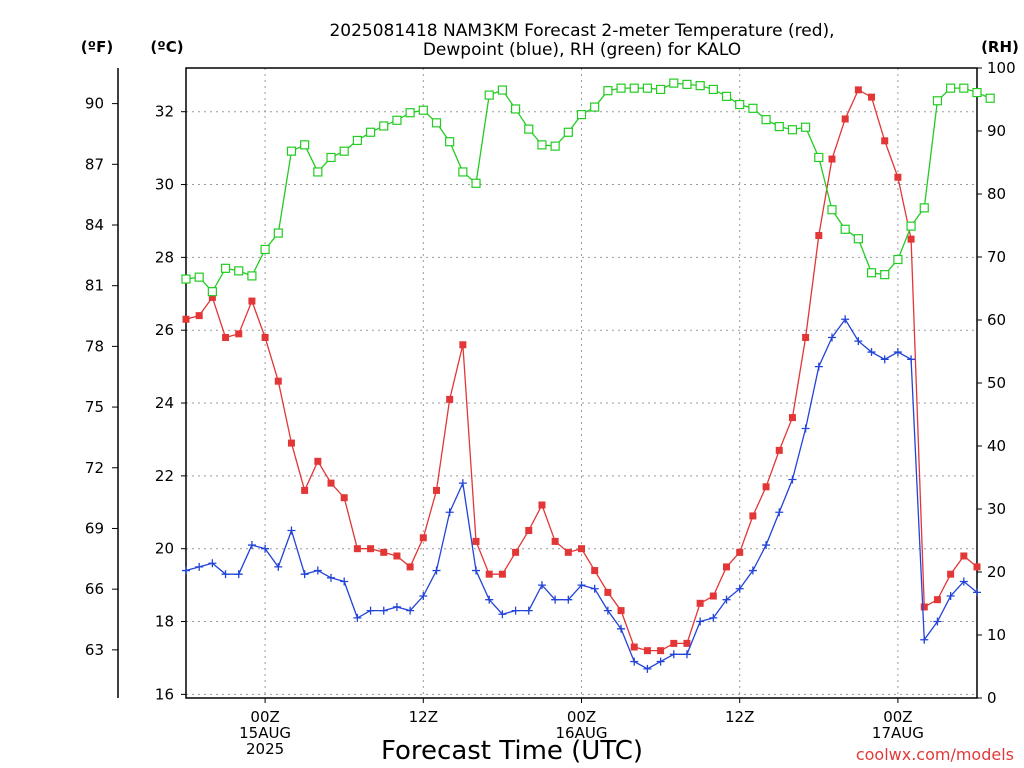  I want to click on celsius-tick-label: 26, so click(164, 330).